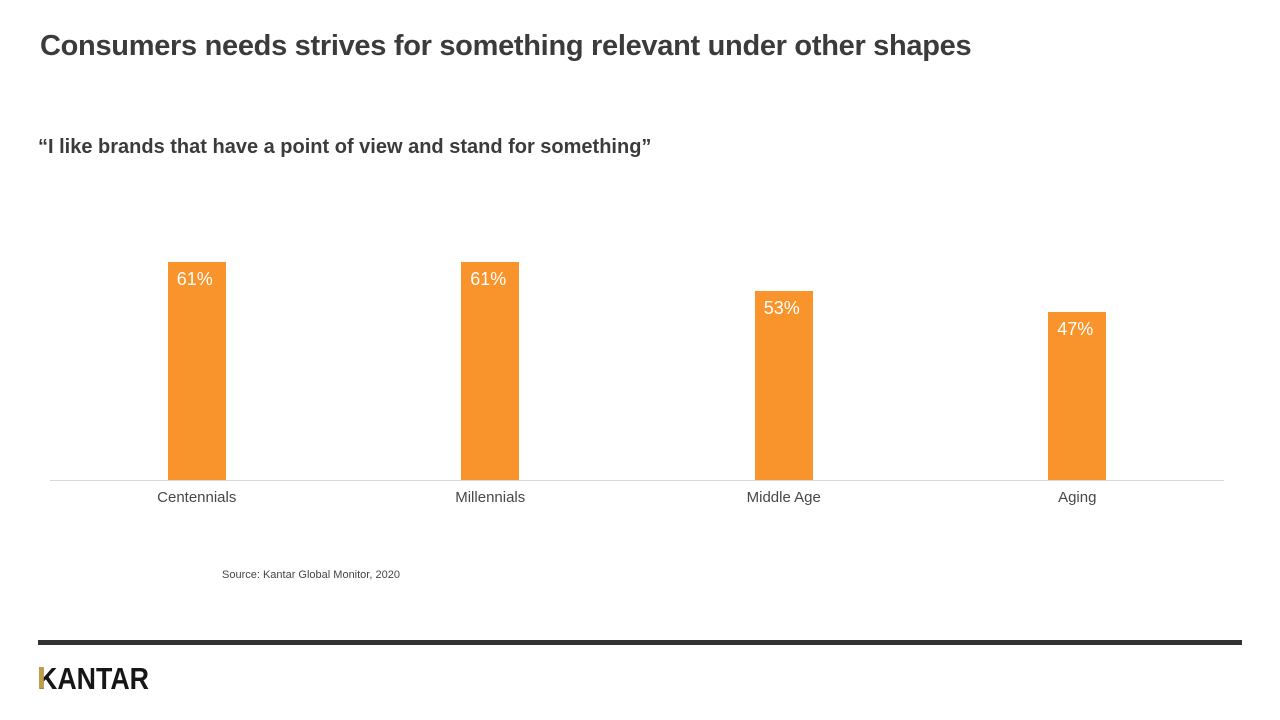 The image size is (1280, 720). I want to click on category-label: Centennials, so click(197, 497).